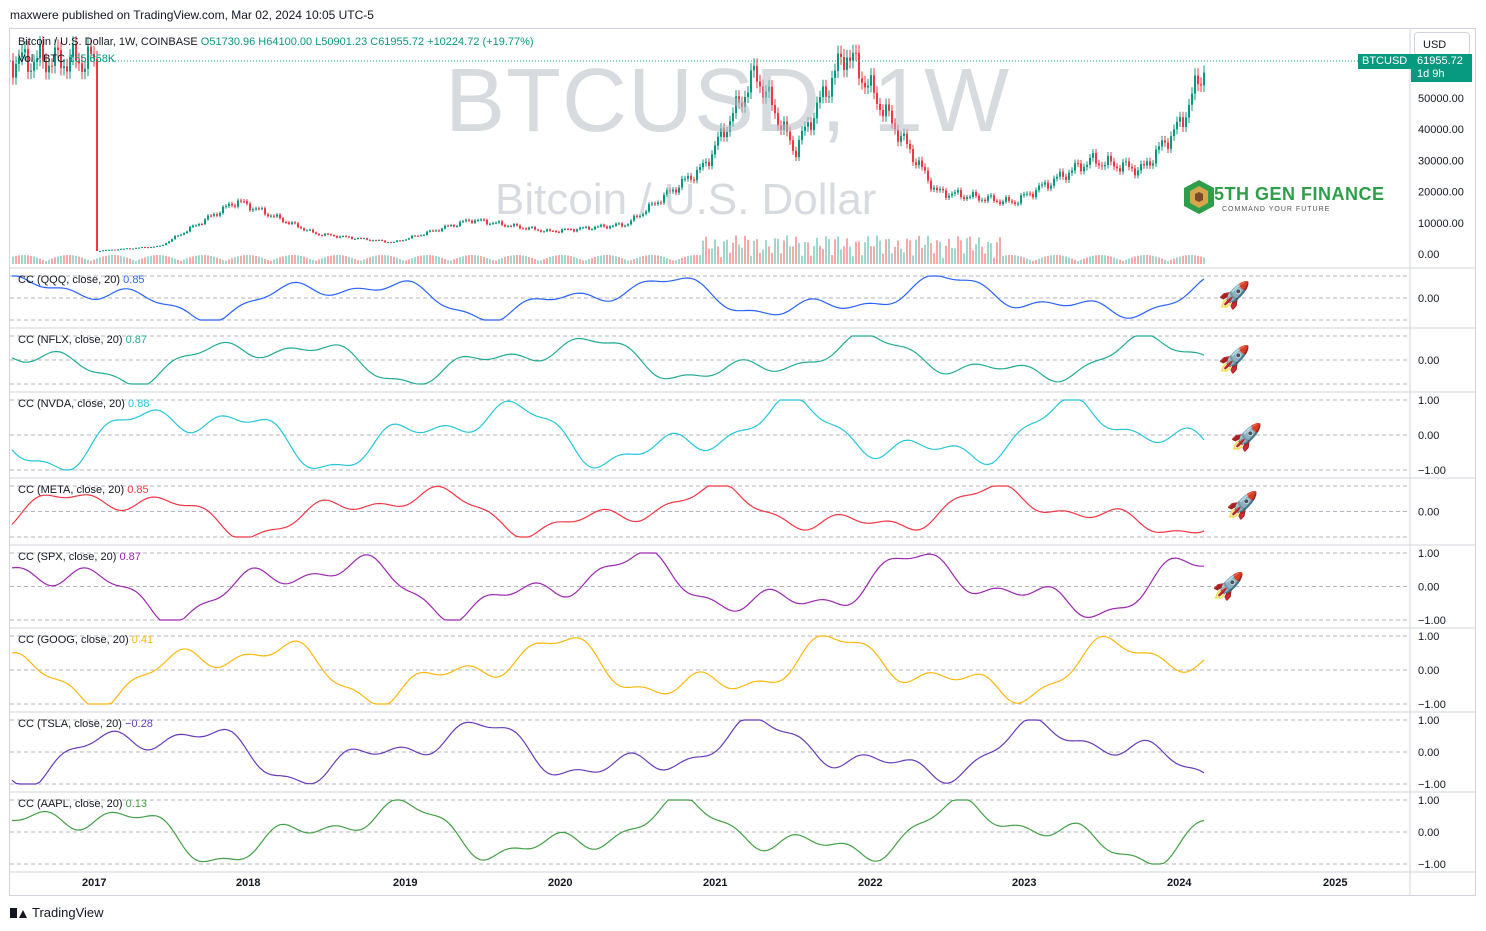 The width and height of the screenshot is (1486, 931). What do you see at coordinates (57, 912) in the screenshot?
I see `footer: TradingView` at bounding box center [57, 912].